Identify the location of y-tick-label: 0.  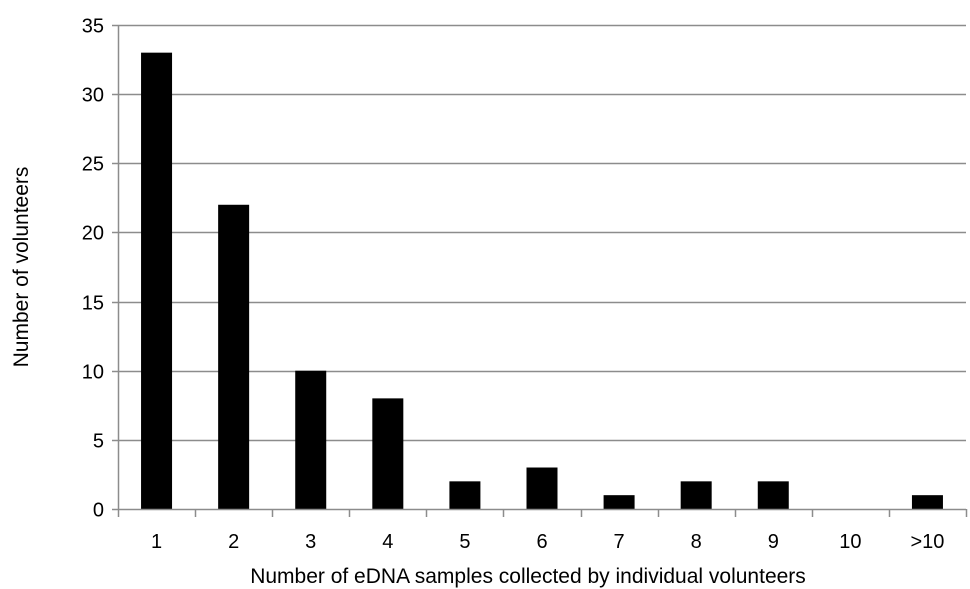
(98, 511).